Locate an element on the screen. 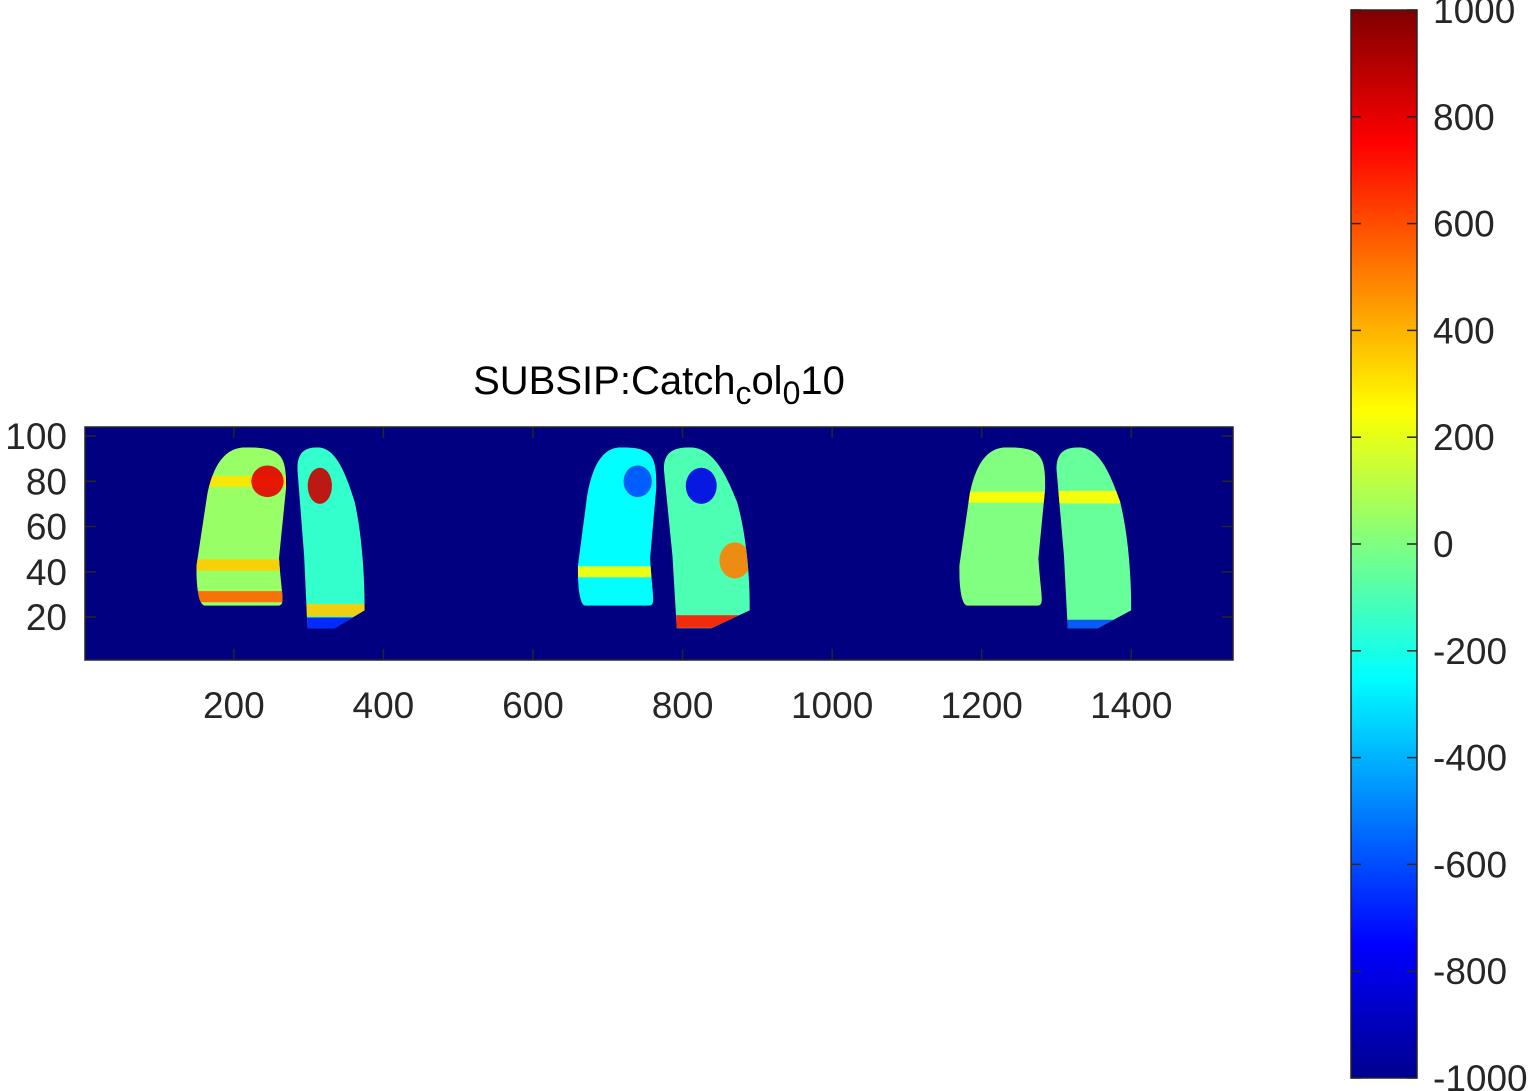  colorbar-tick-label: 0 is located at coordinates (1443, 544).